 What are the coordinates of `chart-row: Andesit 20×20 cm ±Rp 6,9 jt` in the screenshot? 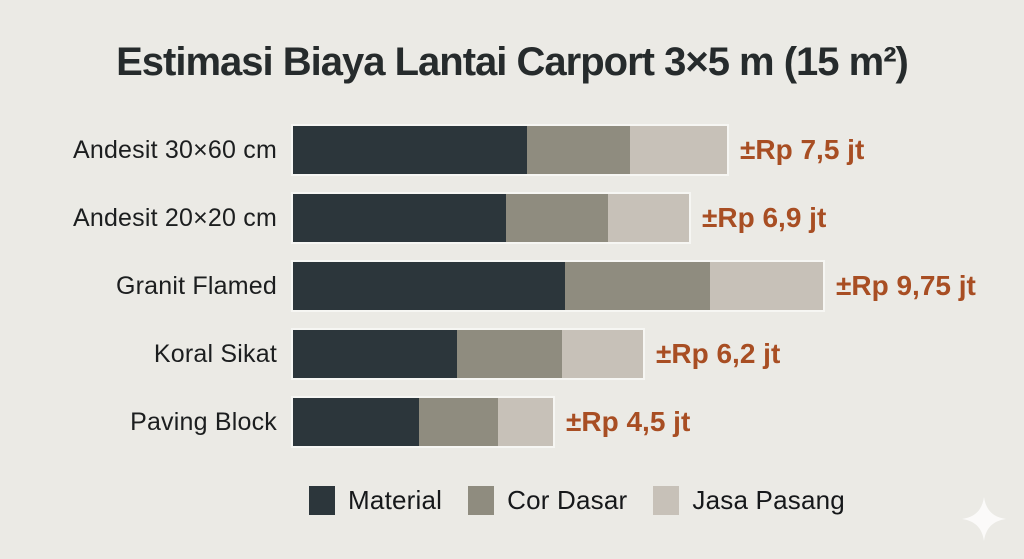 It's located at (512, 218).